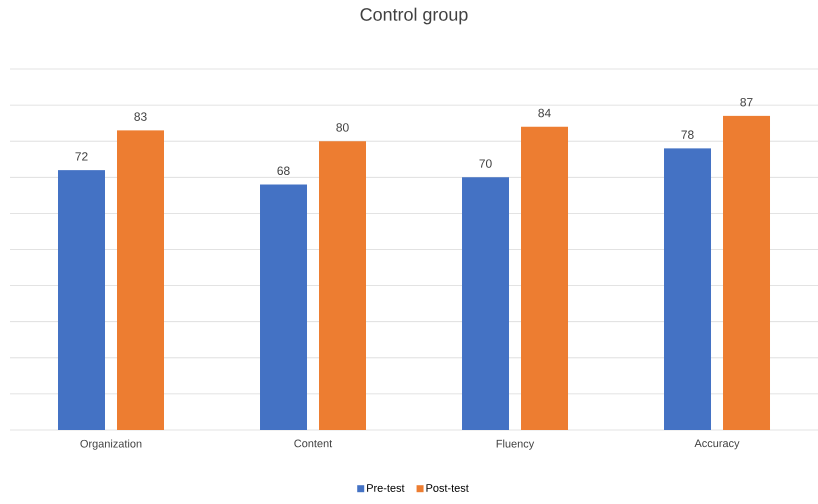 The width and height of the screenshot is (818, 504). Describe the element at coordinates (544, 113) in the screenshot. I see `data-label: 84` at that location.